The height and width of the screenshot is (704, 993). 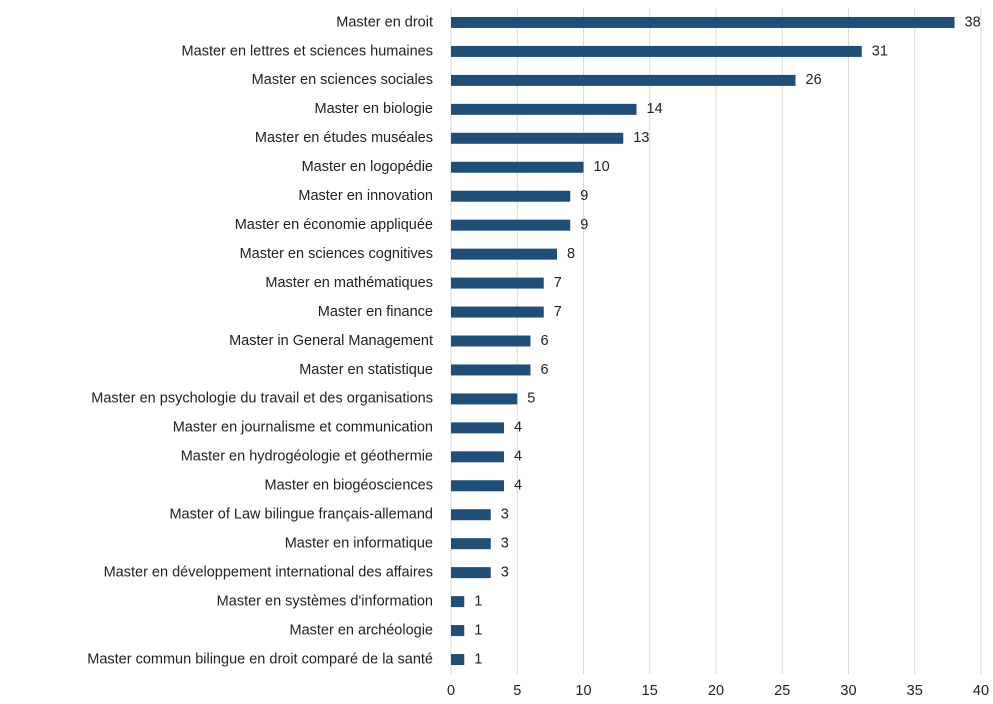 What do you see at coordinates (375, 312) in the screenshot?
I see `y-tick-label: Master en finance` at bounding box center [375, 312].